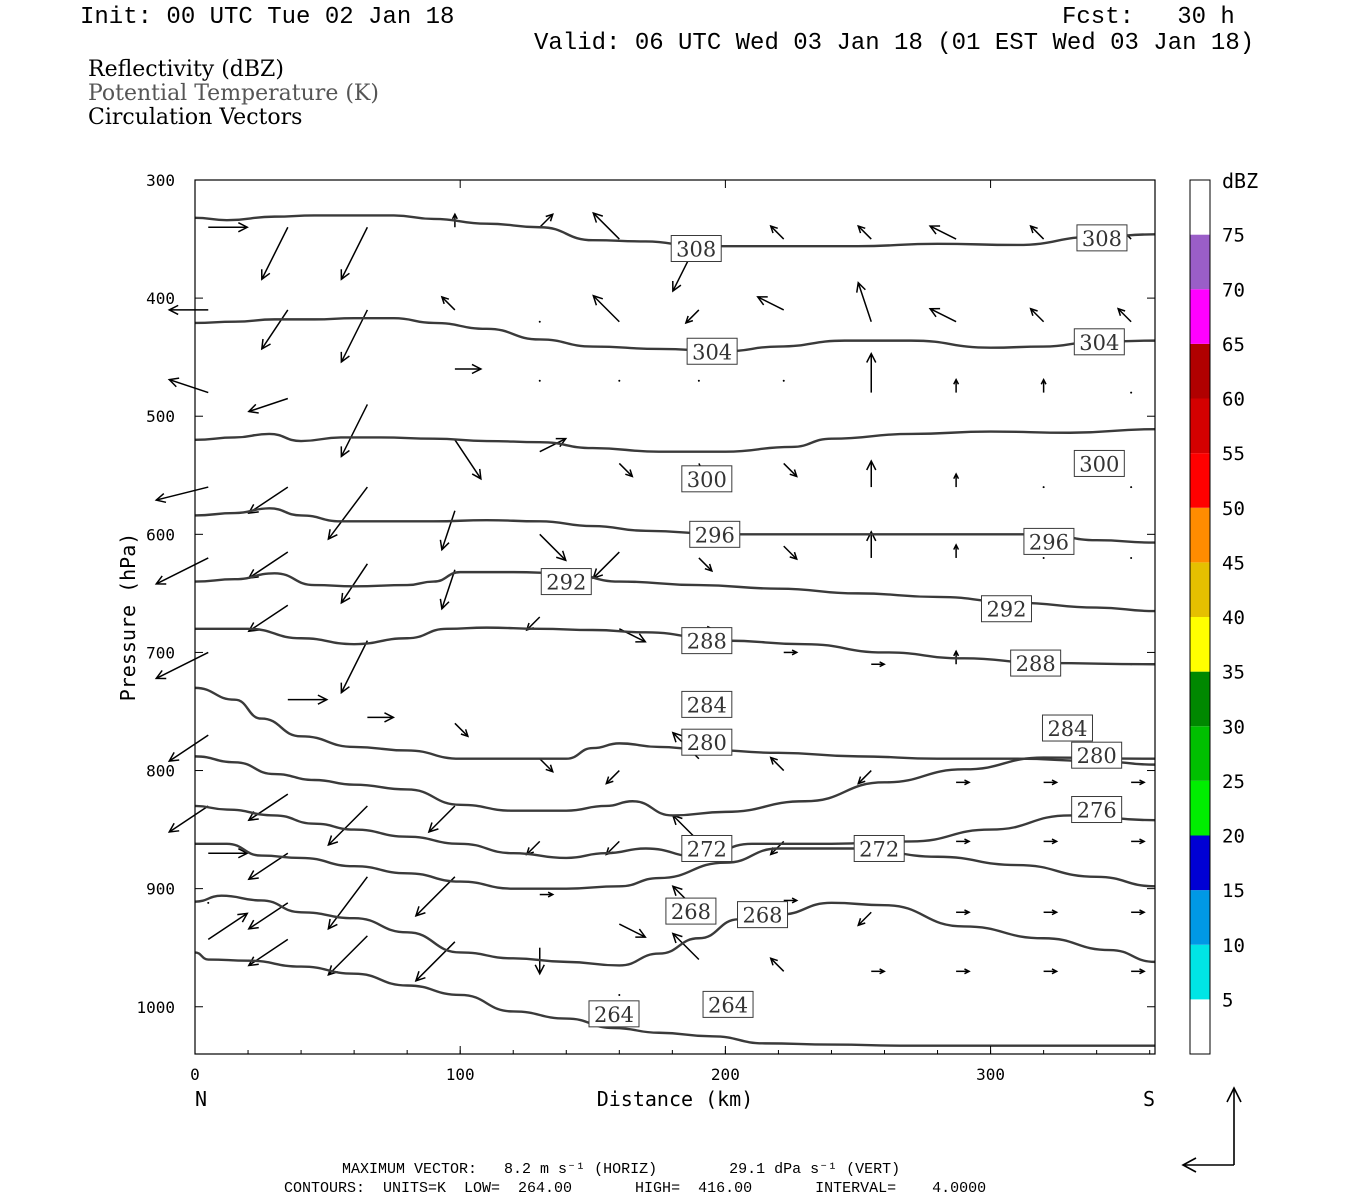 The width and height of the screenshot is (1350, 1201). What do you see at coordinates (195, 117) in the screenshot?
I see `field-vectors: Circulation Vectors` at bounding box center [195, 117].